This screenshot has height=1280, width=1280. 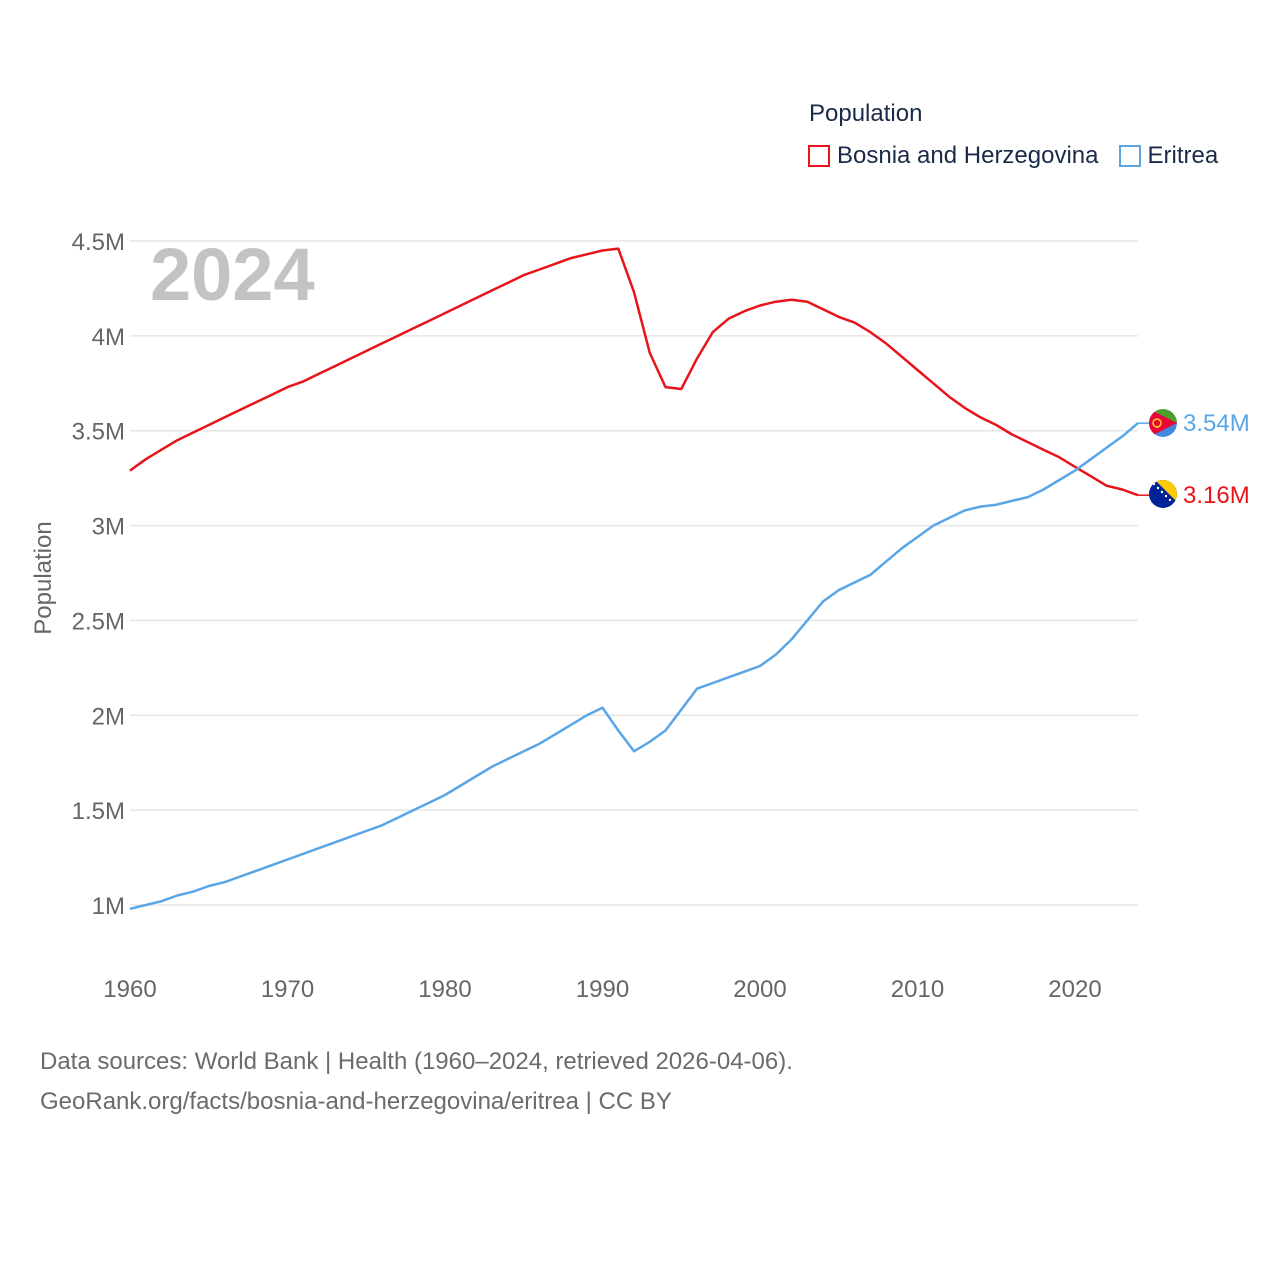 What do you see at coordinates (1163, 494) in the screenshot?
I see `bosnia-flag-icon` at bounding box center [1163, 494].